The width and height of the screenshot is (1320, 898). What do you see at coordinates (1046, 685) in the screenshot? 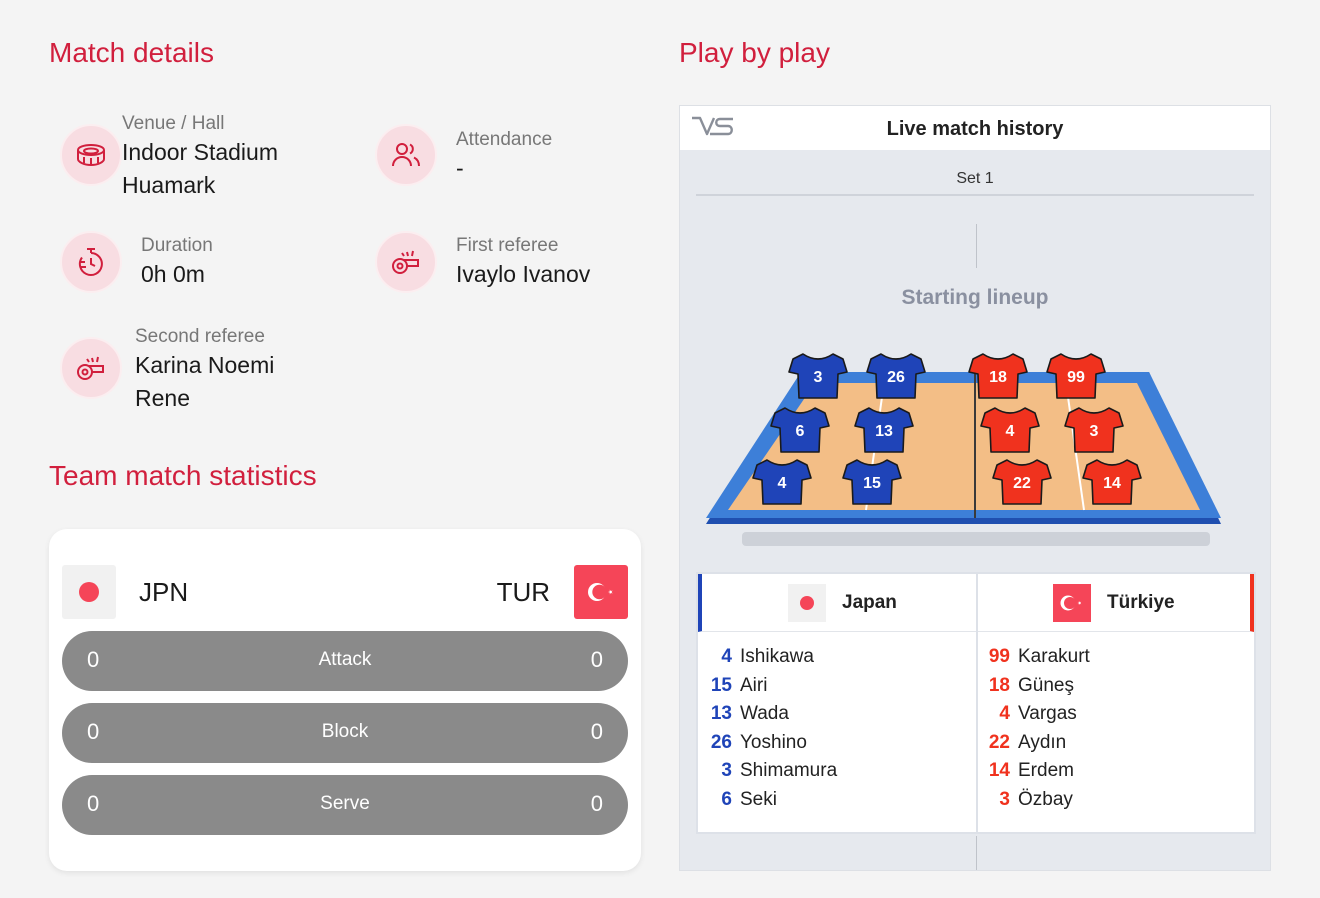
I see `player-name: Güneş` at bounding box center [1046, 685].